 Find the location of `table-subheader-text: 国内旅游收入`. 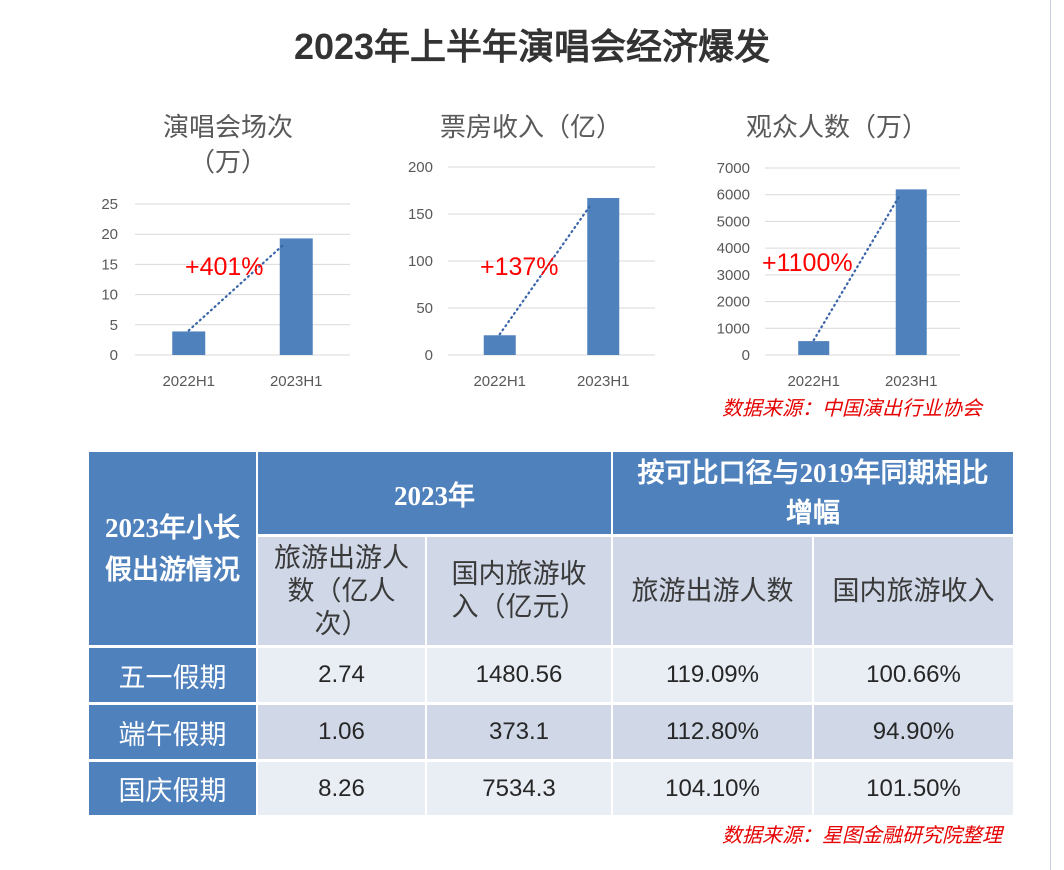

table-subheader-text: 国内旅游收入 is located at coordinates (913, 590).